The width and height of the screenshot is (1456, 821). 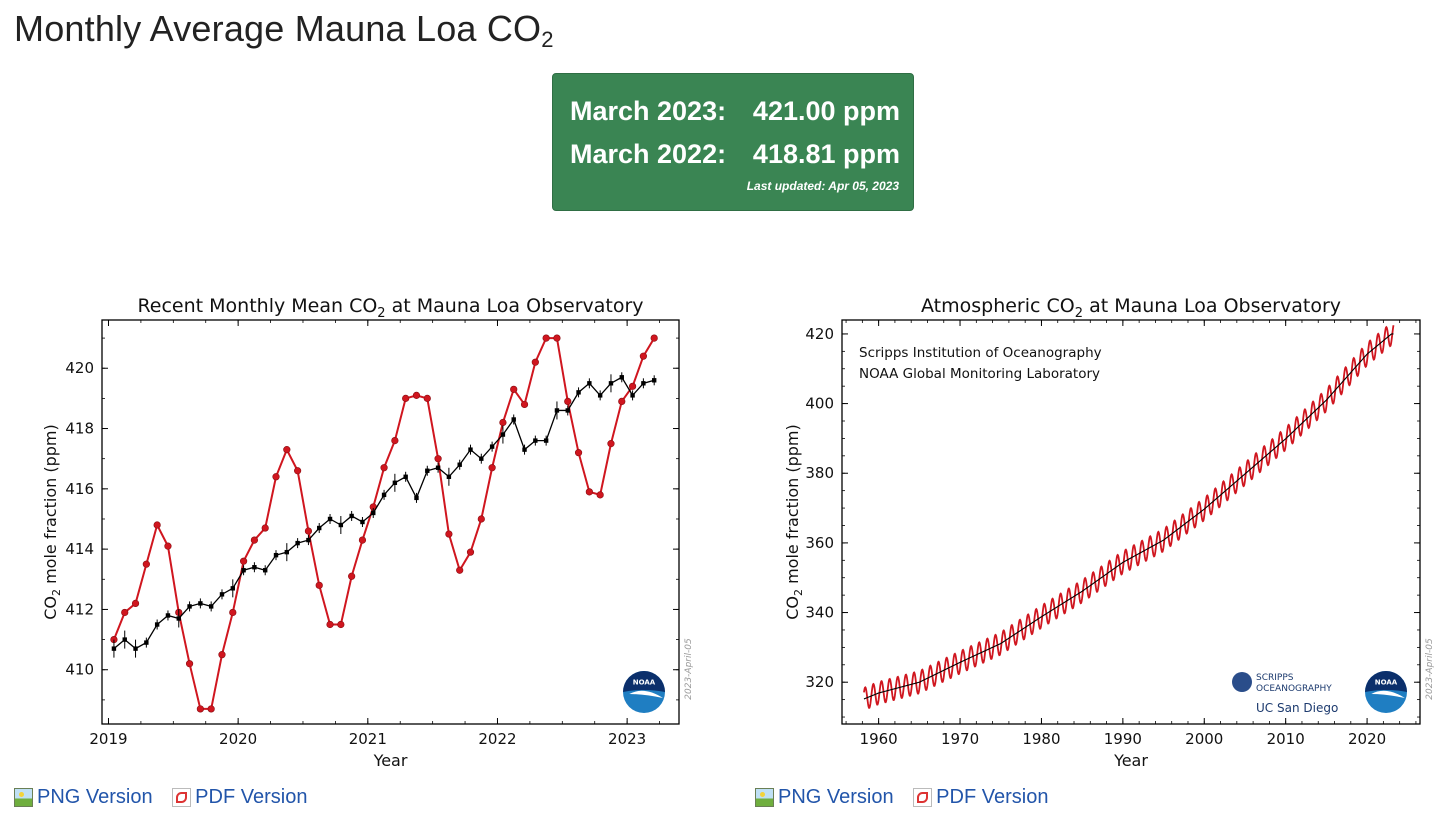 I want to click on annotation-scripps: Scripps Institution of Oceanography, so click(x=980, y=353).